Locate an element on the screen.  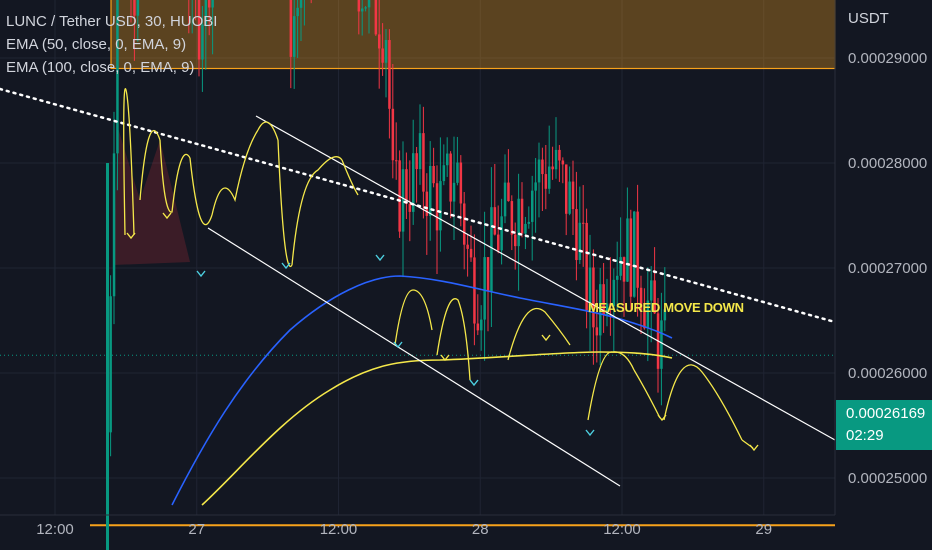
y-tick-label: 0.00027000 is located at coordinates (887, 268).